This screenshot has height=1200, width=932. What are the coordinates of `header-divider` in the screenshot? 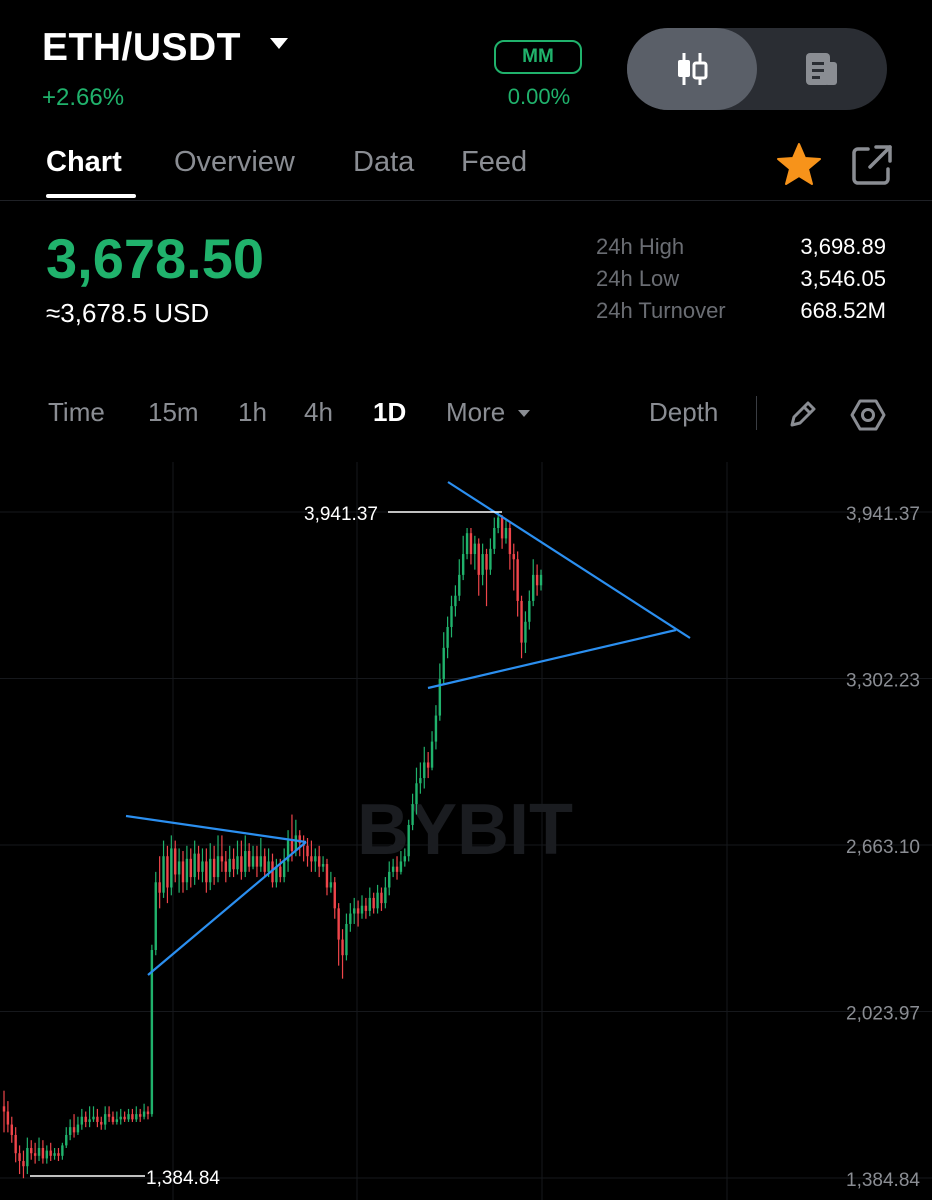 It's located at (466, 200).